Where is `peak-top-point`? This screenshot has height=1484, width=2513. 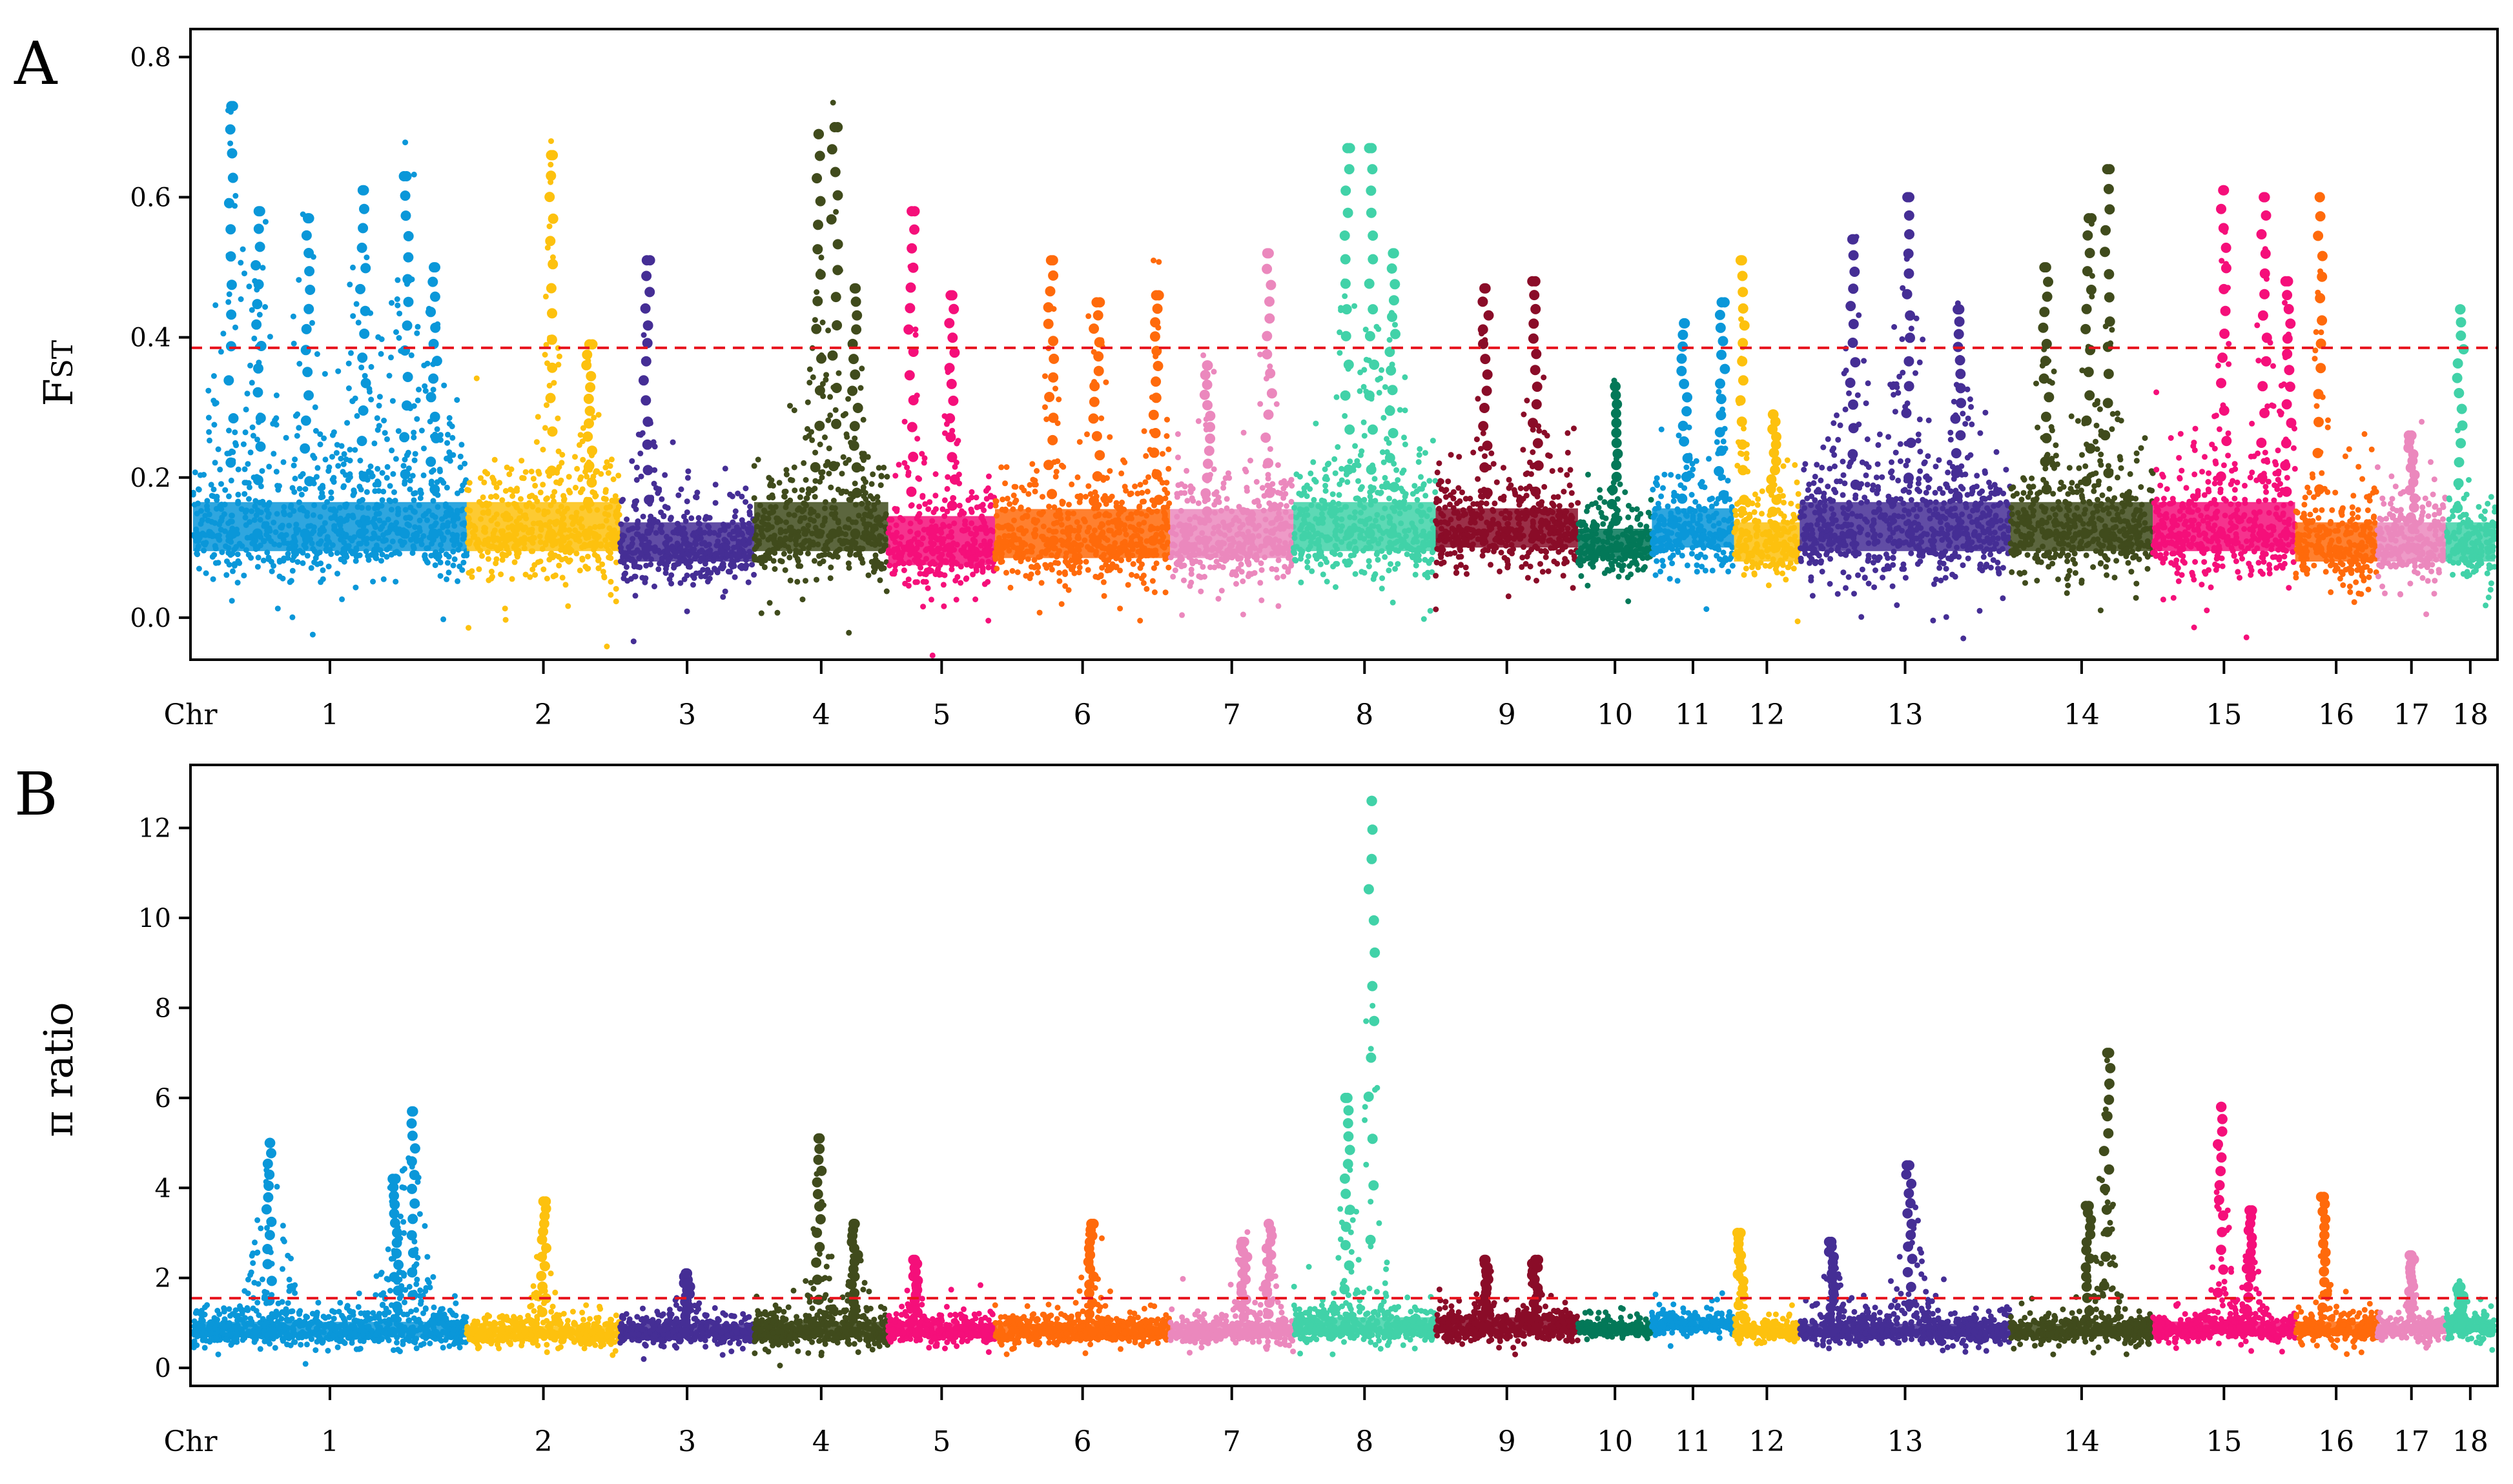
peak-top-point is located at coordinates (434, 267).